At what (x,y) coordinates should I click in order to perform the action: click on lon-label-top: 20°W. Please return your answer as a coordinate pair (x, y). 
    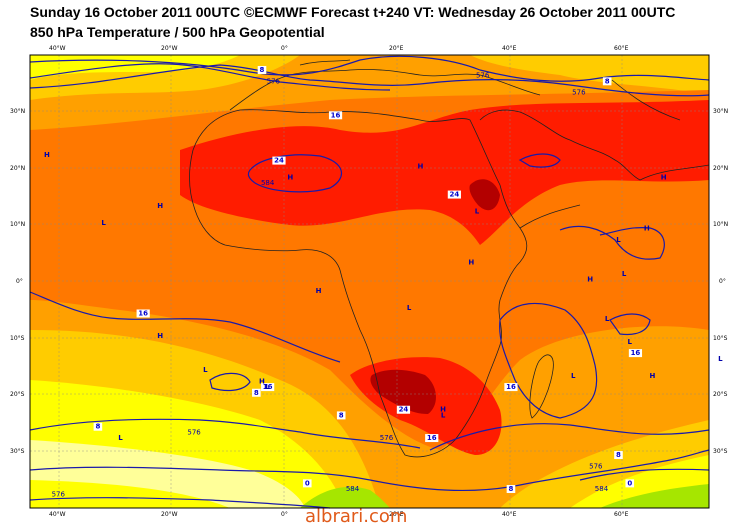
    Looking at the image, I should click on (169, 48).